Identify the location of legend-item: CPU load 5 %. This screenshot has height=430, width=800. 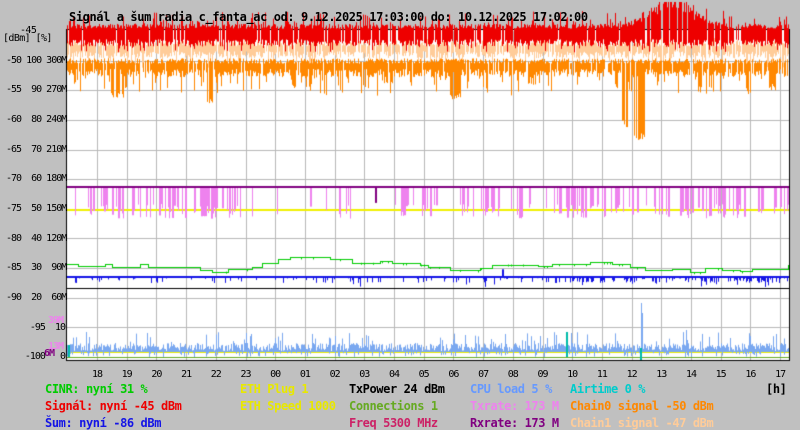
(511, 389).